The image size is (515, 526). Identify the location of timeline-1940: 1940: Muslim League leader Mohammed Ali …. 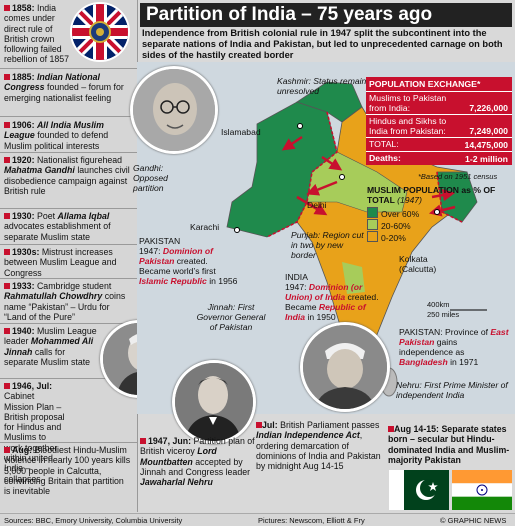
(50, 346).